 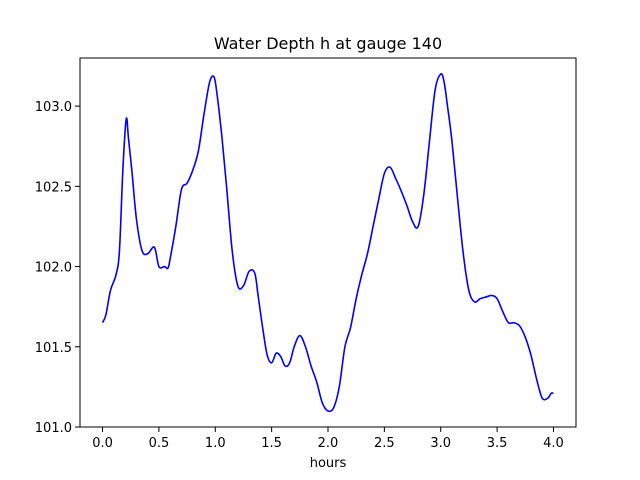 What do you see at coordinates (53, 268) in the screenshot?
I see `y-tick-label: 102.0` at bounding box center [53, 268].